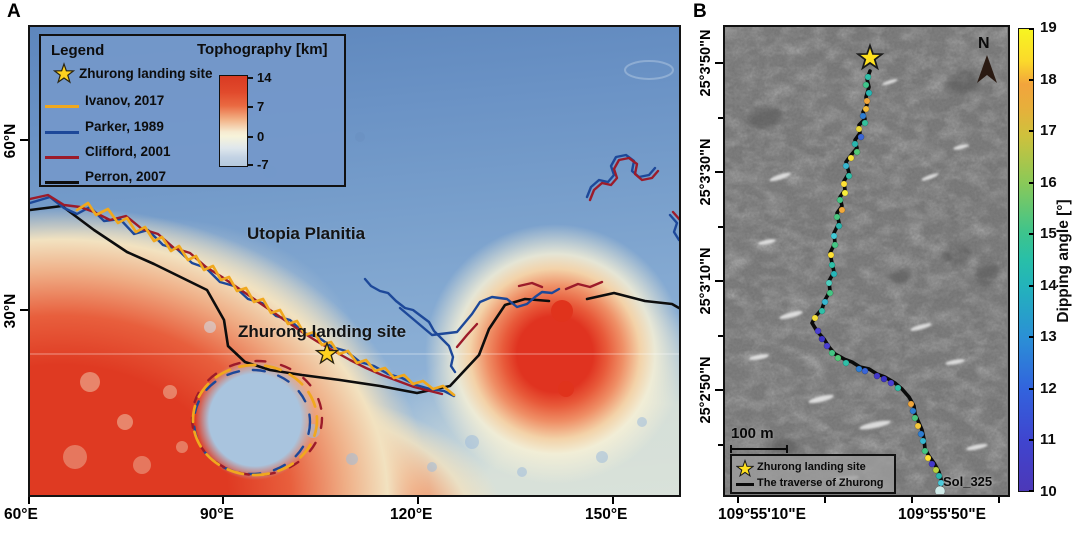  What do you see at coordinates (418, 500) in the screenshot?
I see `xtick-a-120e` at bounding box center [418, 500].